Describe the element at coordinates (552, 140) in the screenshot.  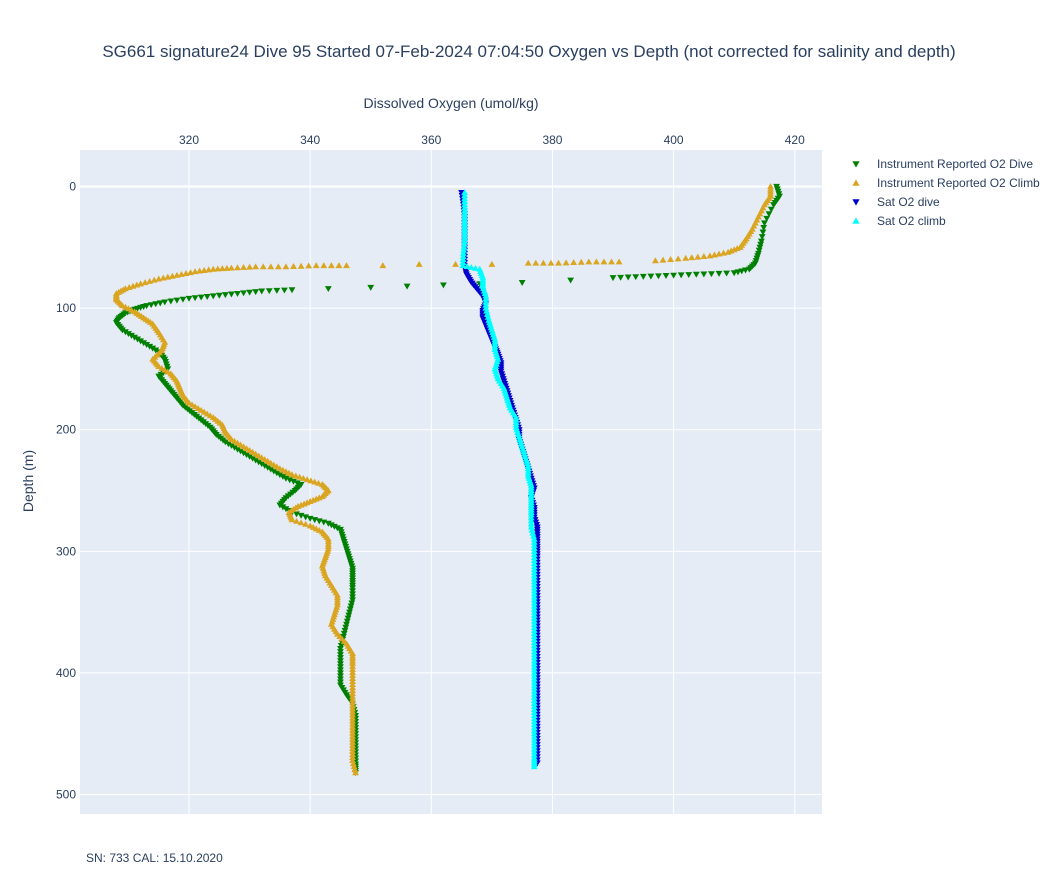
I see `x-tick-label: 380` at that location.